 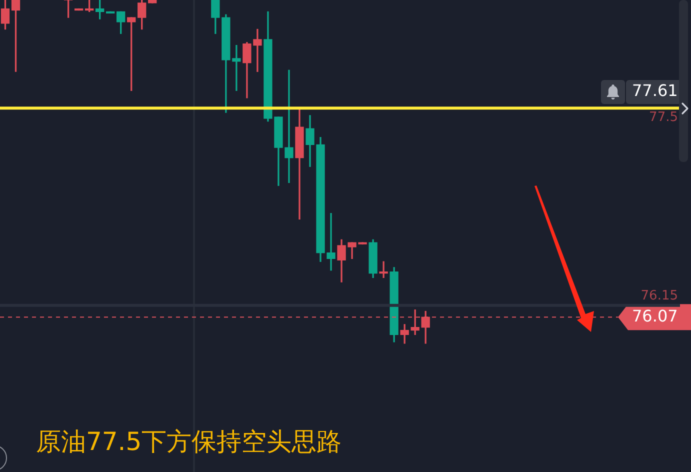 What do you see at coordinates (663, 118) in the screenshot?
I see `ref-line-label: 77.5` at bounding box center [663, 118].